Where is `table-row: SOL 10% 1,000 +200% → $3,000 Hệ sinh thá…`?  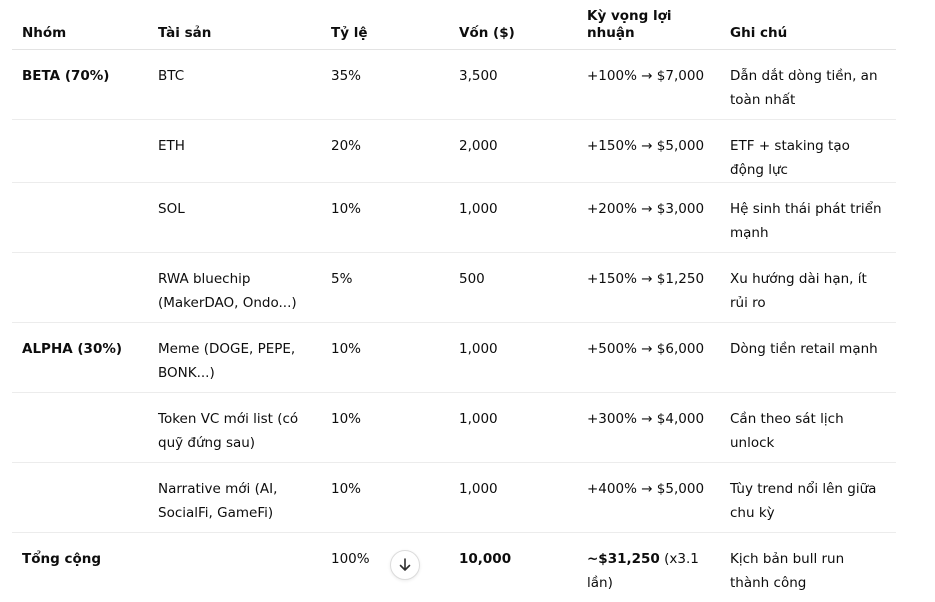 table-row: SOL 10% 1,000 +200% → $3,000 Hệ sinh thá… is located at coordinates (454, 218).